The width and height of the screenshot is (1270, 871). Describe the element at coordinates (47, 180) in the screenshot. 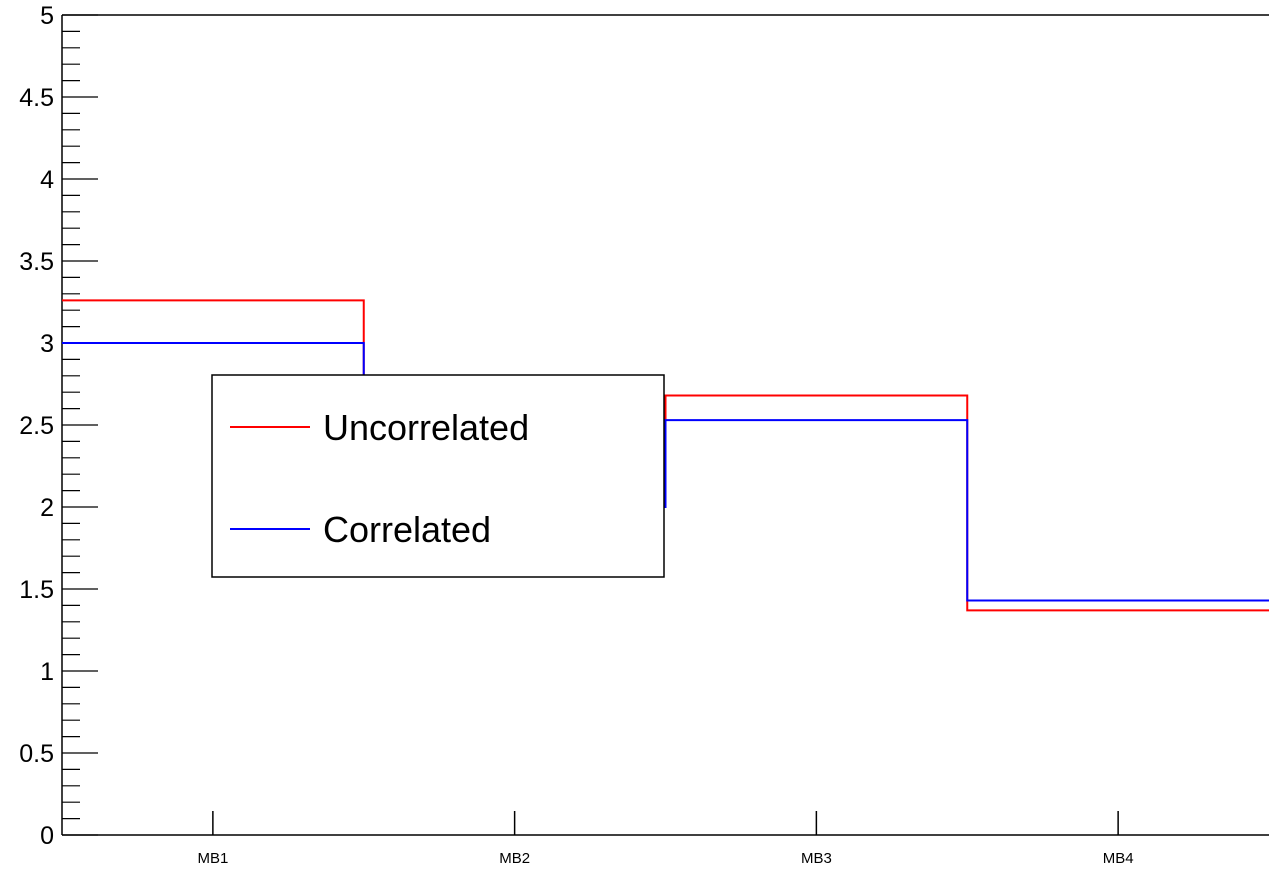

I see `y-tick-label: 4` at that location.